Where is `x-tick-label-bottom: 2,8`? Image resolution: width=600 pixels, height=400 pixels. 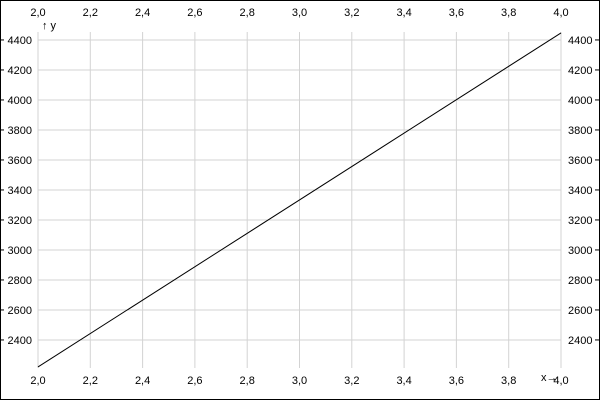
x-tick-label-bottom: 2,8 is located at coordinates (247, 381).